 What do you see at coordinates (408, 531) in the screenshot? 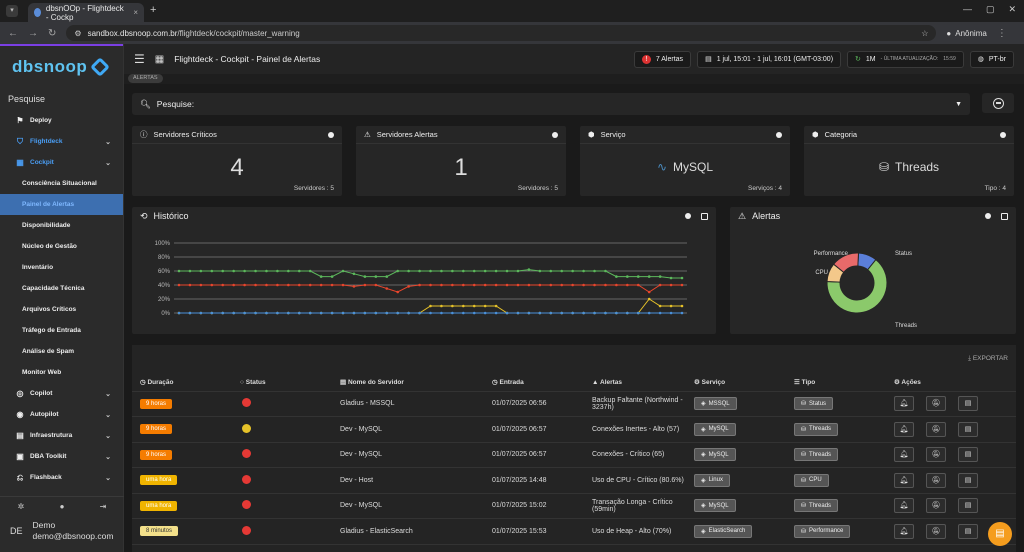
I see `server-name: Gladius - ElasticSearch` at bounding box center [408, 531].